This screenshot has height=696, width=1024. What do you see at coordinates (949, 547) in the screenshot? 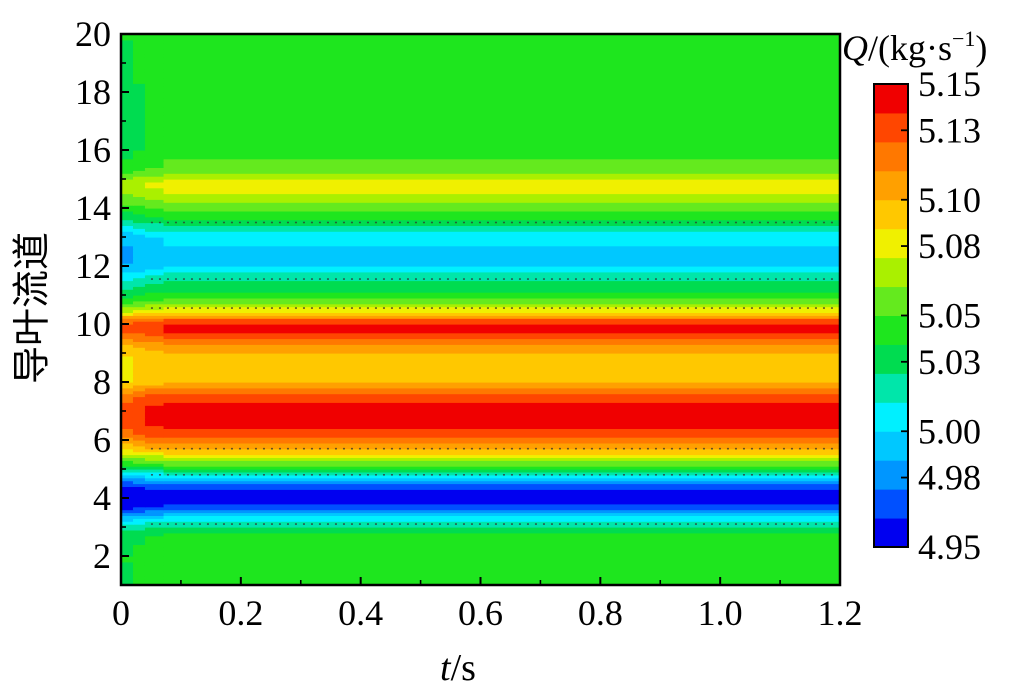
I see `colorbar-tick-label: 4.95` at bounding box center [949, 547].